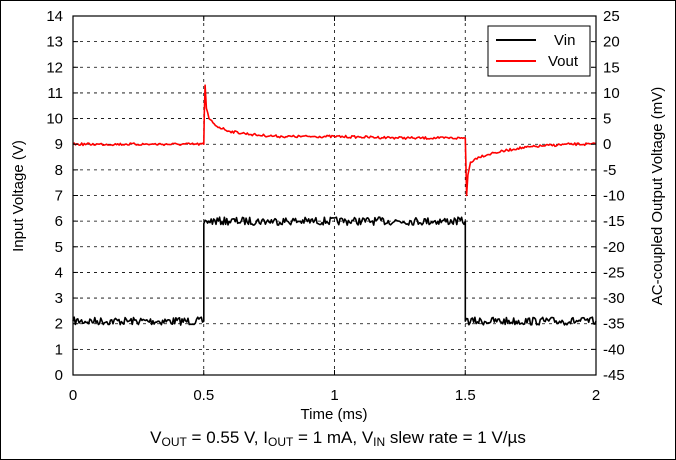 This screenshot has width=676, height=460. I want to click on y-left-tick-label: 12, so click(54, 67).